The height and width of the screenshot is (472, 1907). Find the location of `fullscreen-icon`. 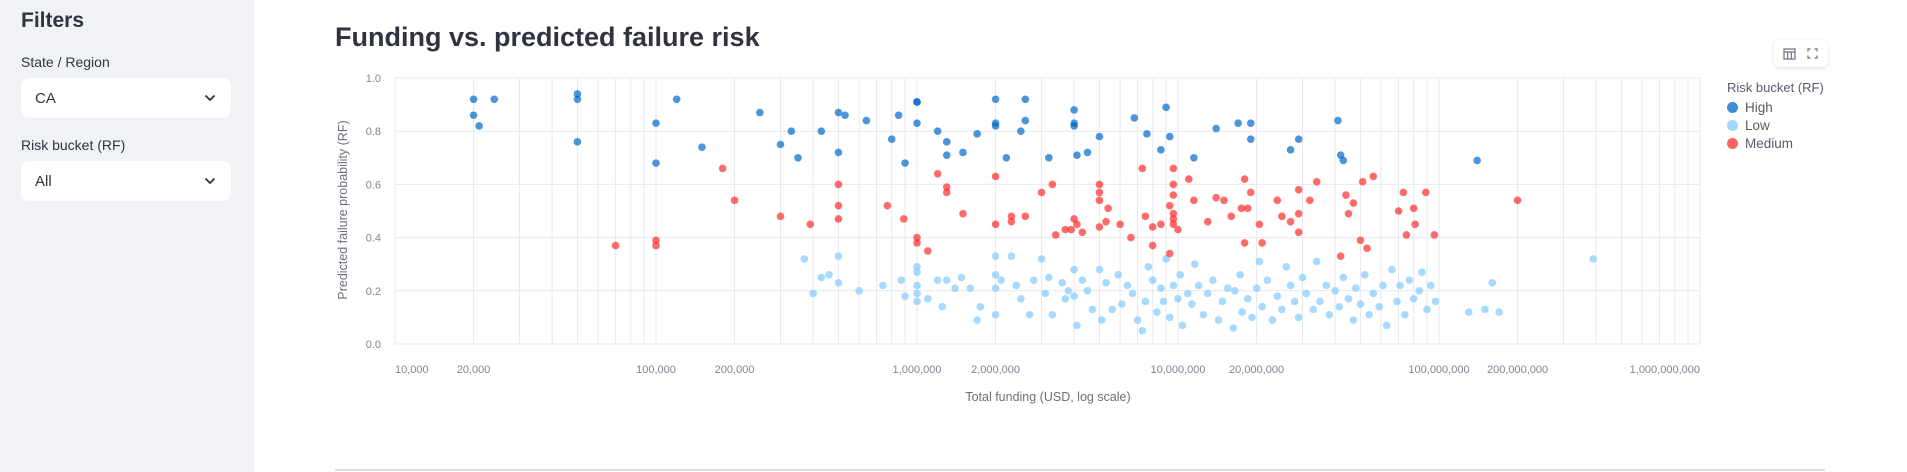

fullscreen-icon is located at coordinates (1813, 54).